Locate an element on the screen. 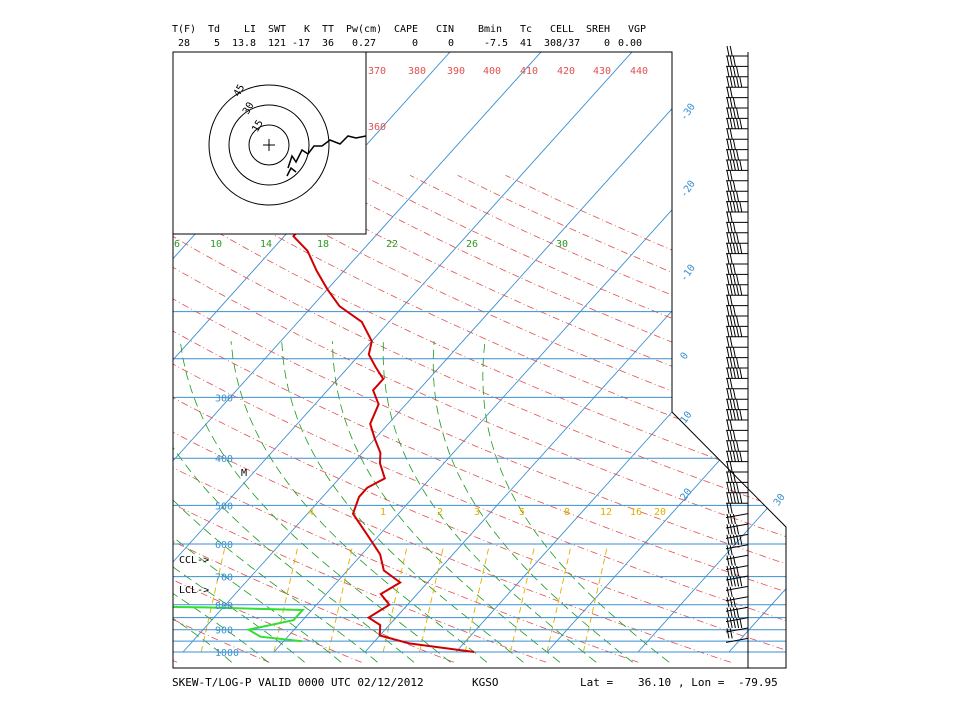  isotherm-label: 20 is located at coordinates (687, 495).